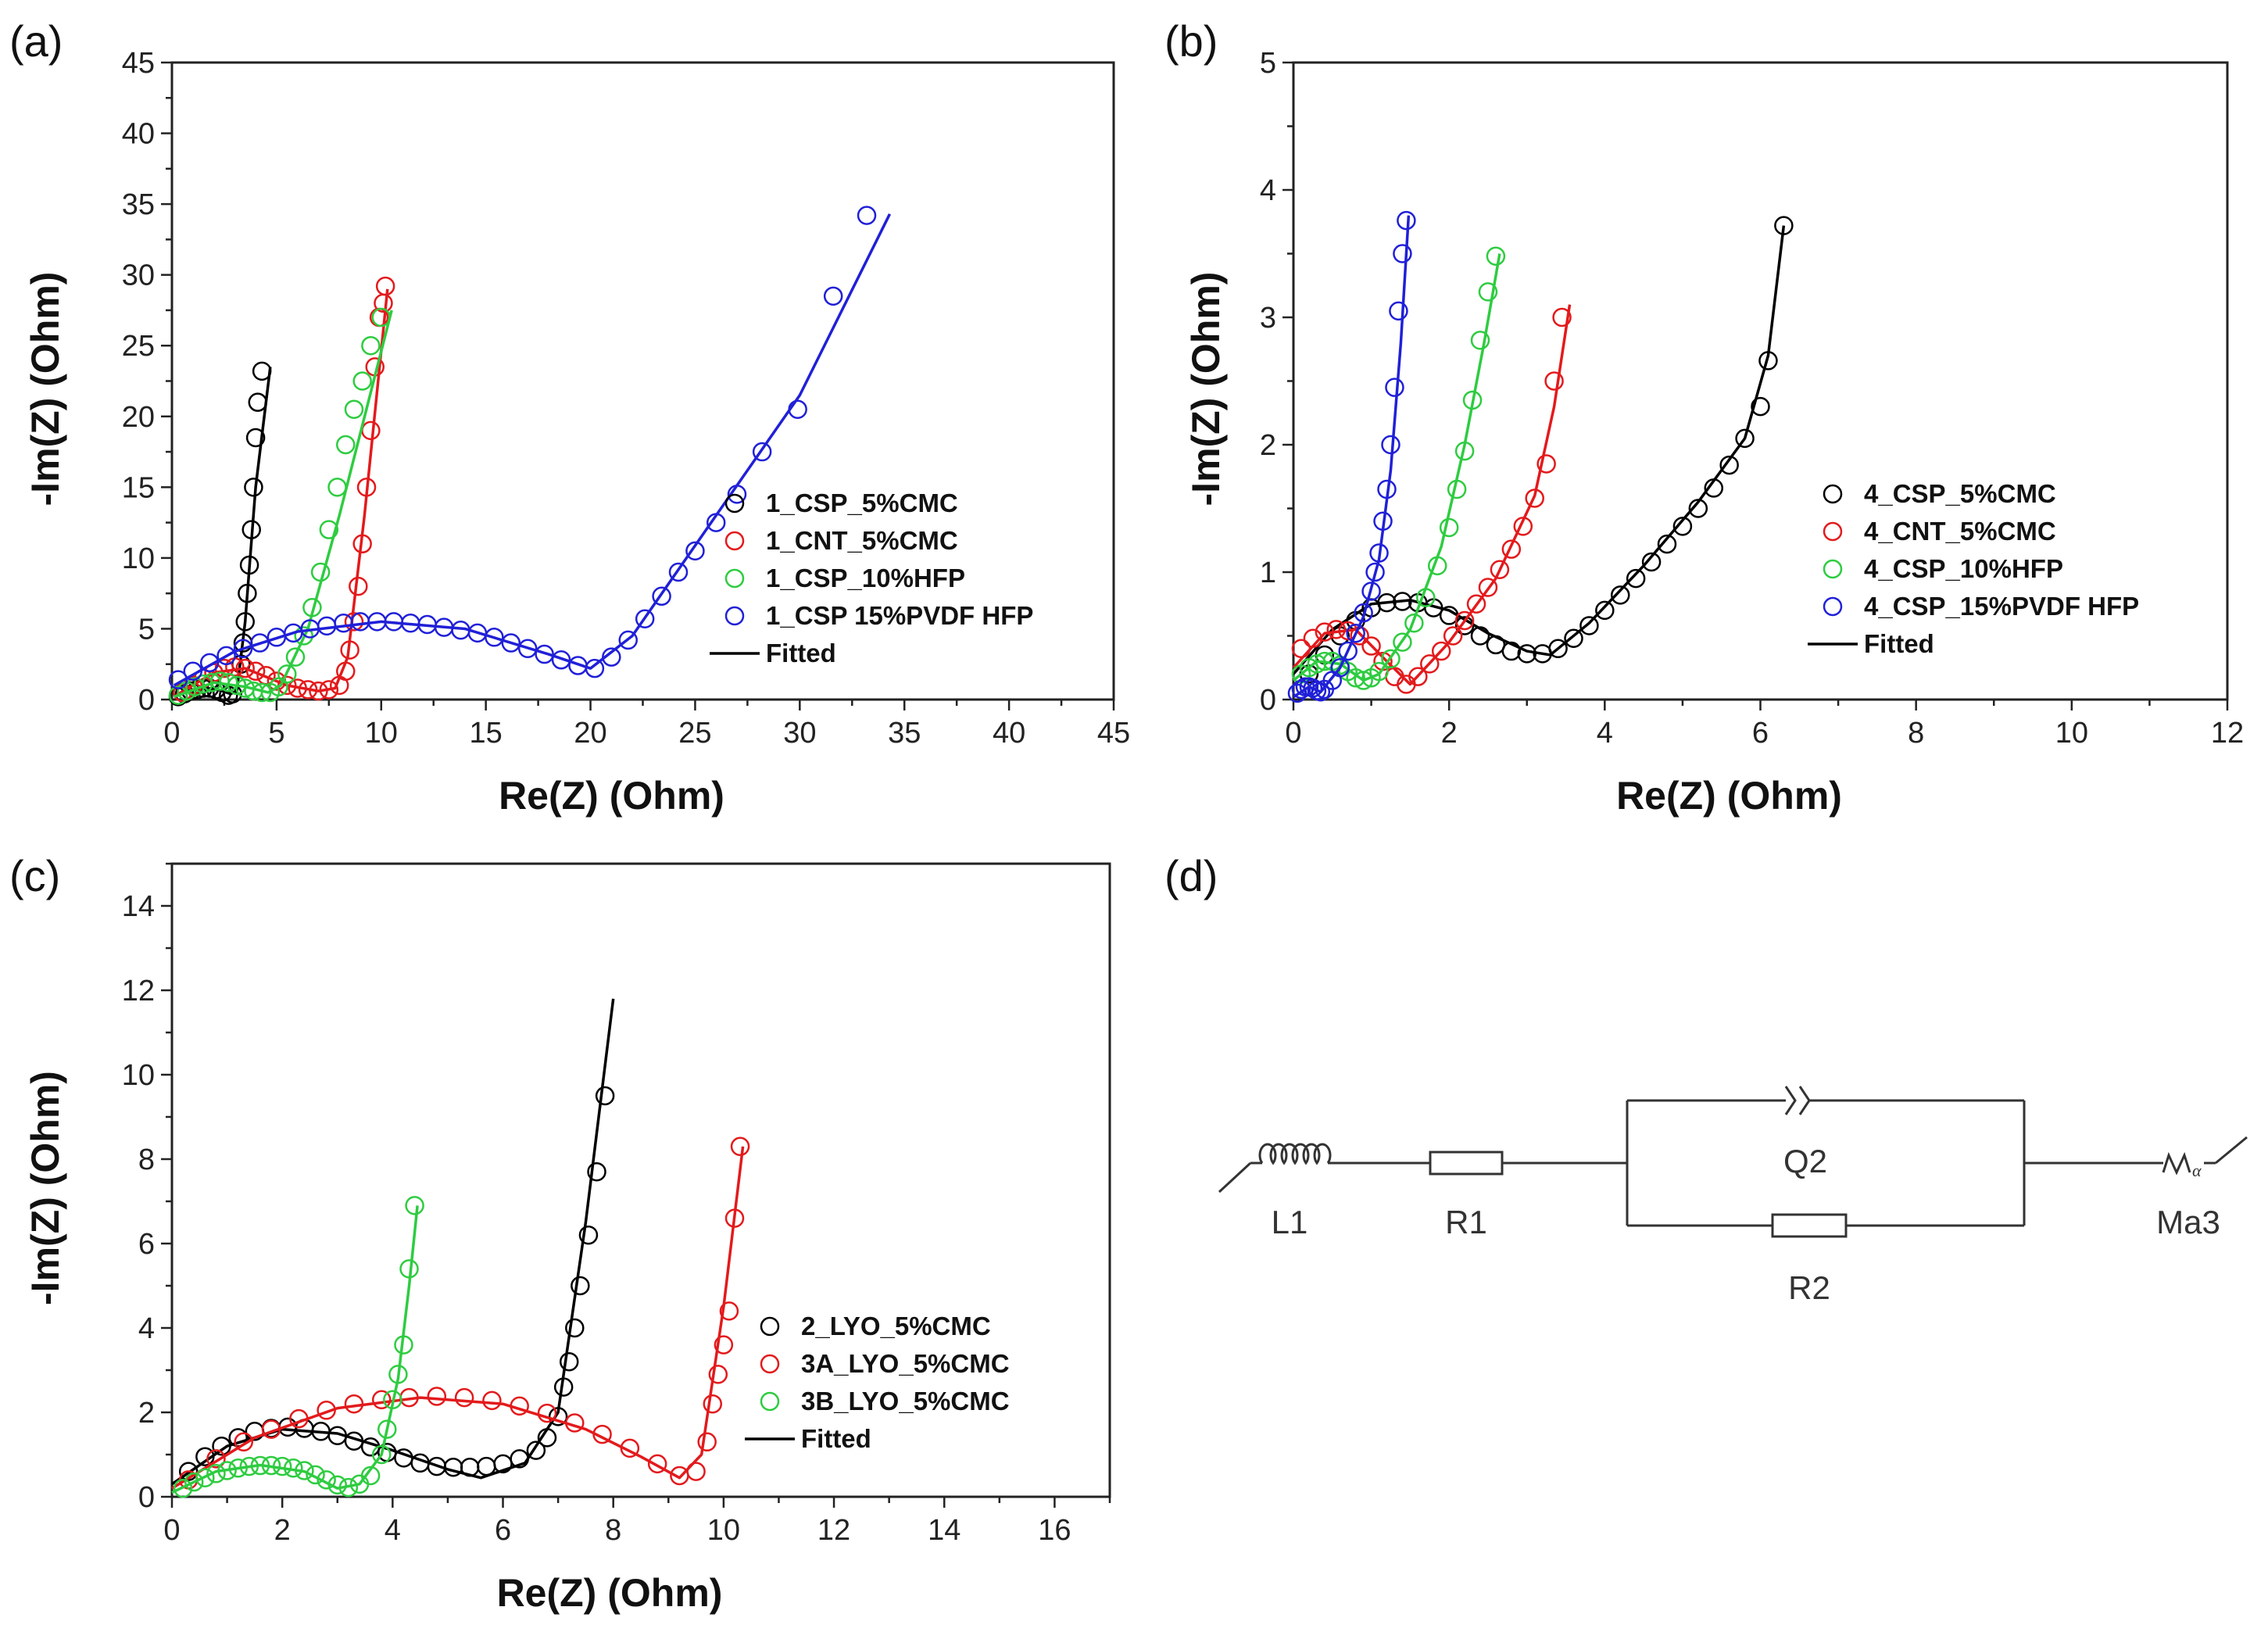 The height and width of the screenshot is (1632, 2268). What do you see at coordinates (139, 991) in the screenshot?
I see `y-tick-label: 12` at bounding box center [139, 991].